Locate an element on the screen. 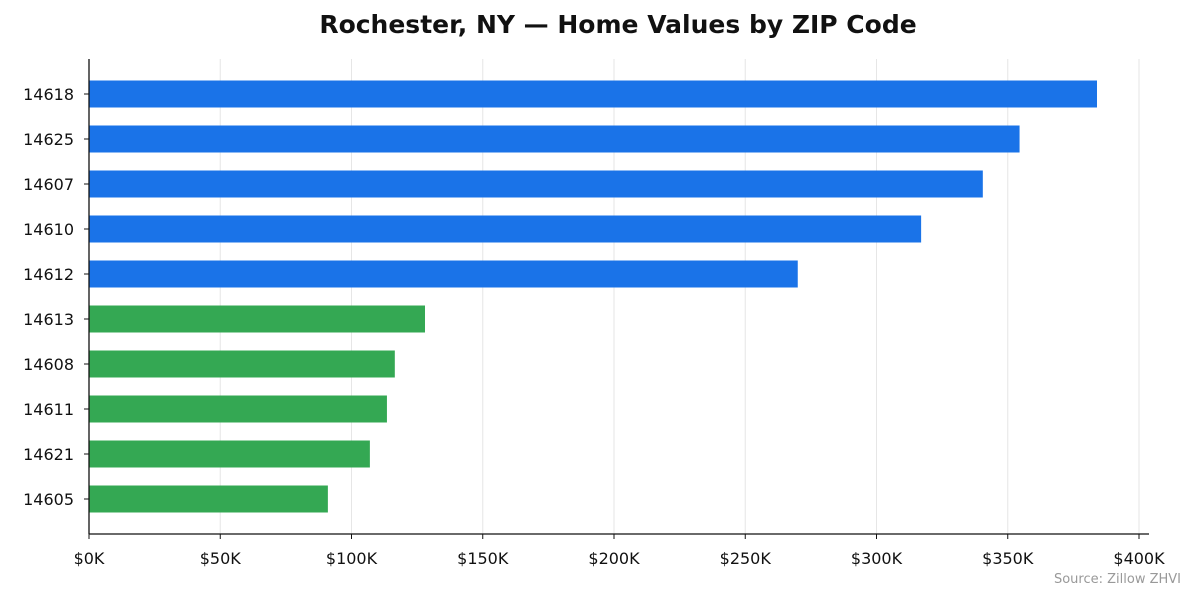 The width and height of the screenshot is (1195, 603). y-tick-label: 14621 is located at coordinates (48, 454).